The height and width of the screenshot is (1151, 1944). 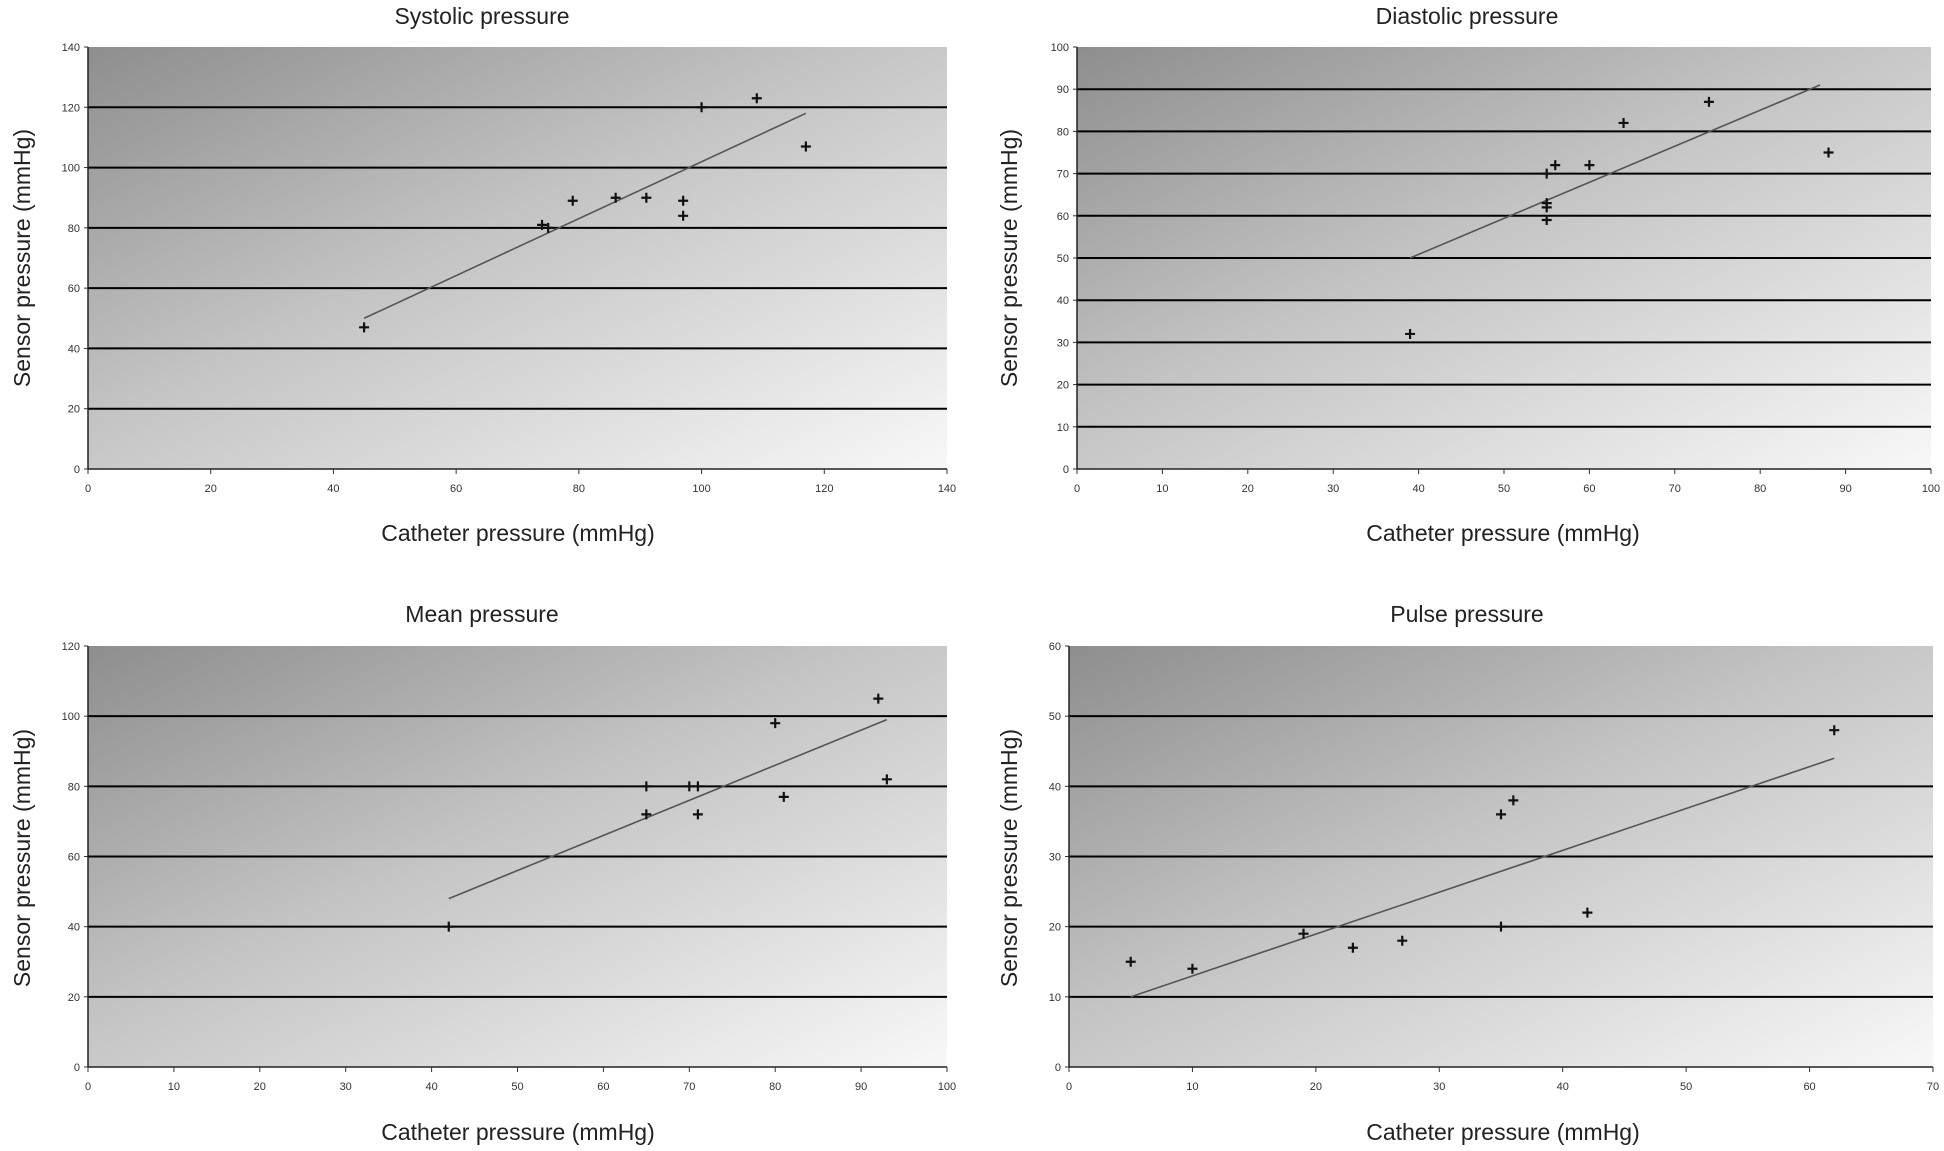 What do you see at coordinates (1063, 428) in the screenshot?
I see `y-tick-label: 10` at bounding box center [1063, 428].